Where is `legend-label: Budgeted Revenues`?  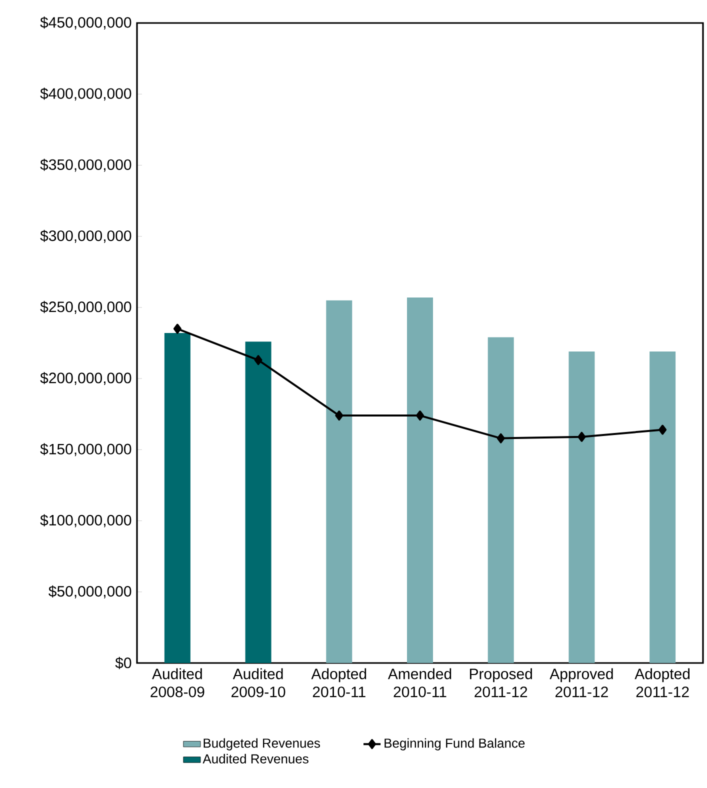
legend-label: Budgeted Revenues is located at coordinates (262, 744).